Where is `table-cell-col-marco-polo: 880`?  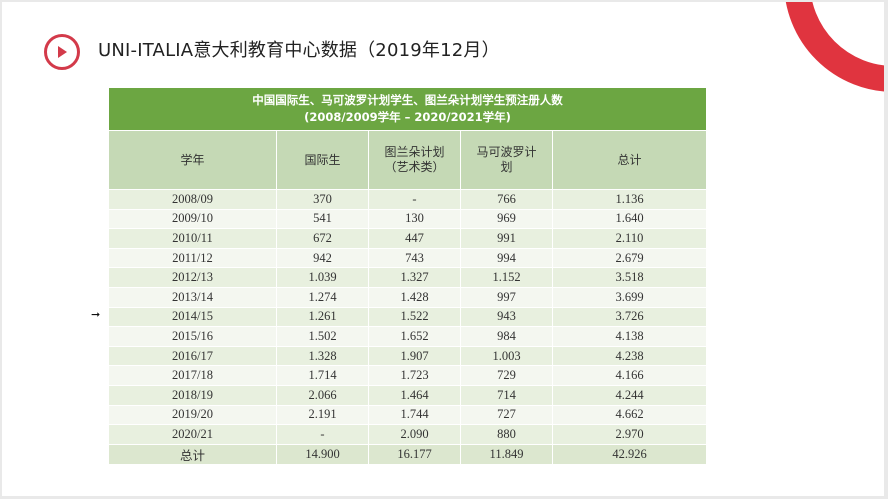 table-cell-col-marco-polo: 880 is located at coordinates (506, 434).